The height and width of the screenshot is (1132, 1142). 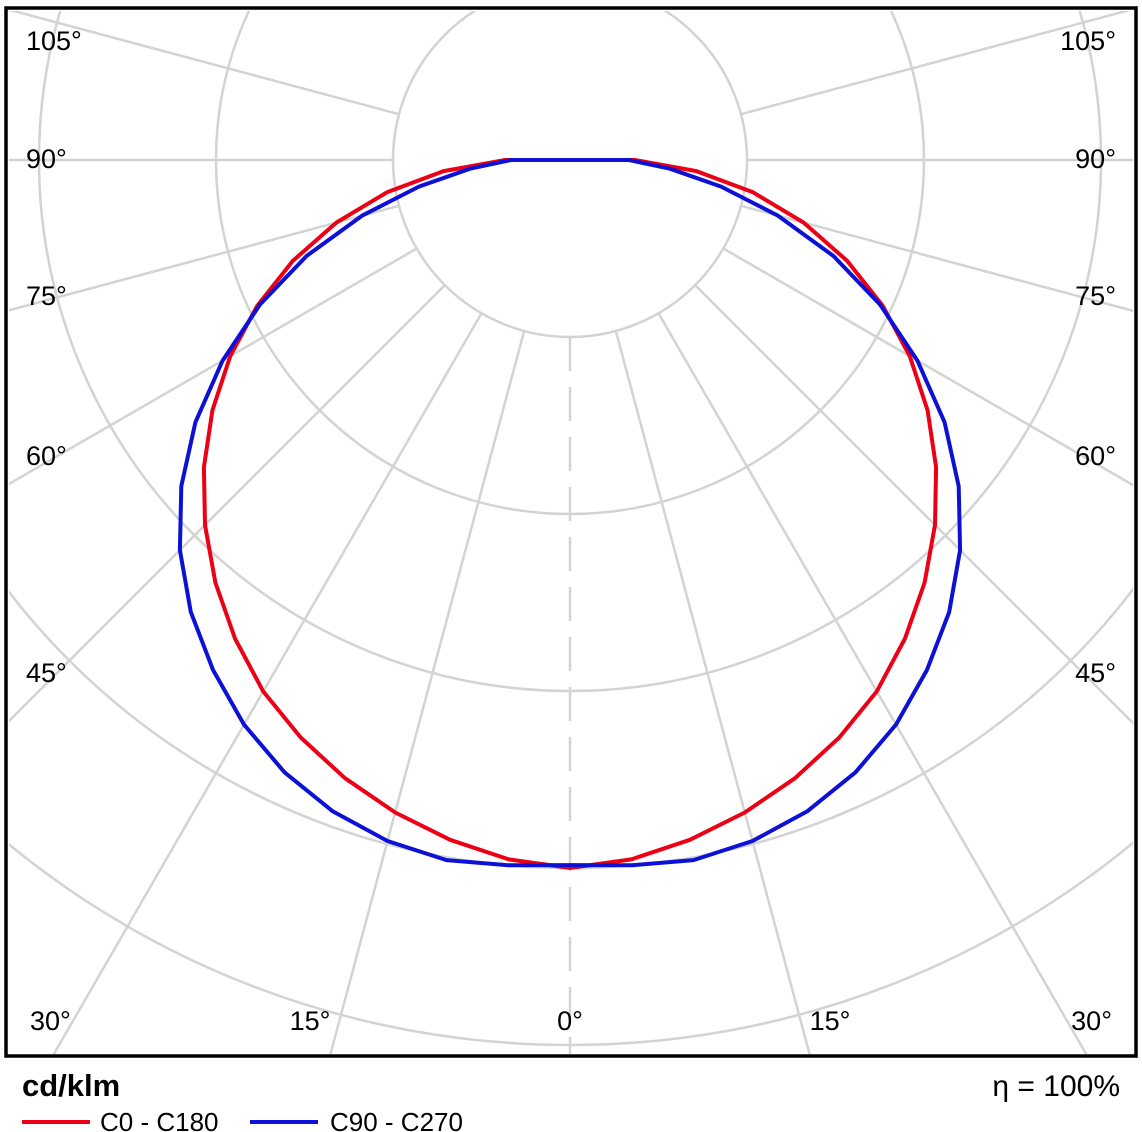 What do you see at coordinates (1095, 296) in the screenshot?
I see `angle-label-right-75: 75°` at bounding box center [1095, 296].